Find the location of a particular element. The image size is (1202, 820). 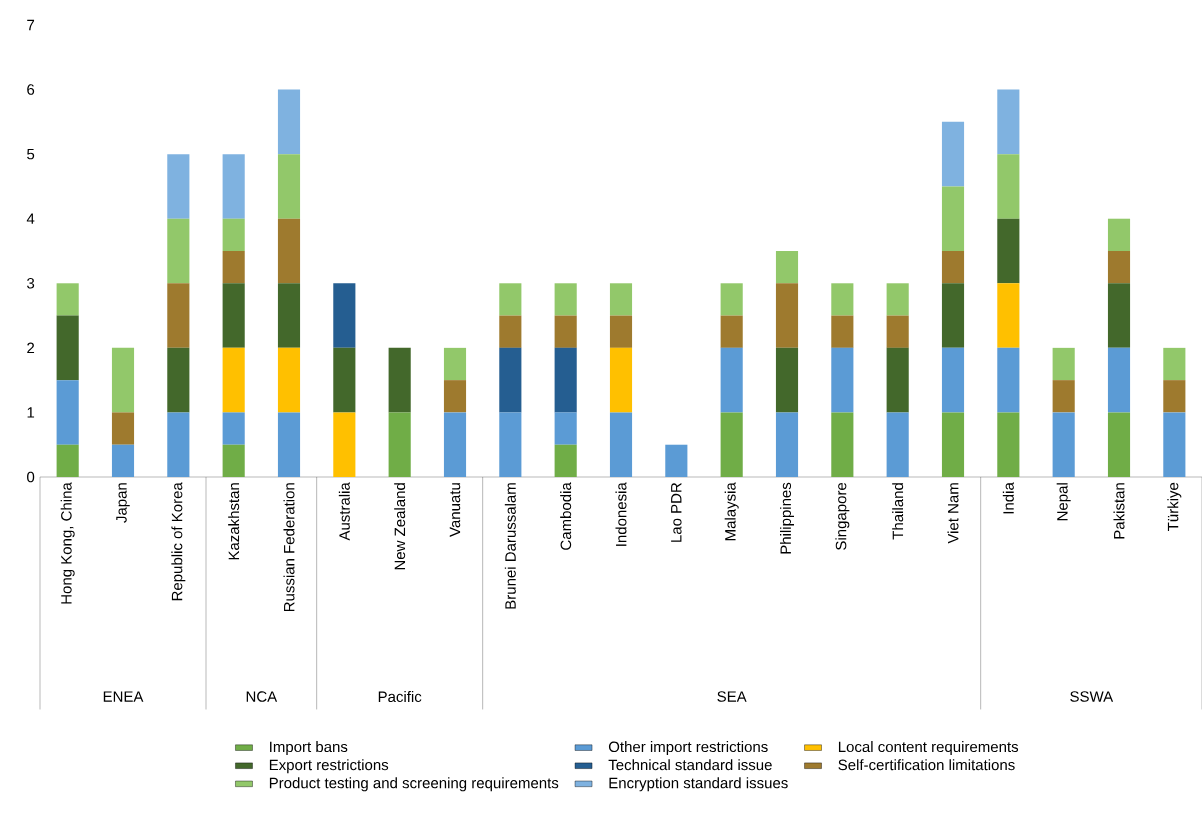

x-tick-label: Viet Nam is located at coordinates (953, 513).